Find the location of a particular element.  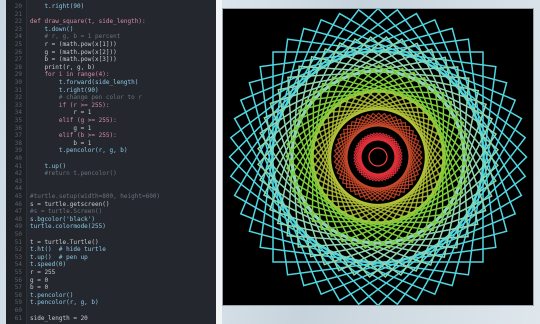

code-text: t.speed(0) is located at coordinates (48, 265).